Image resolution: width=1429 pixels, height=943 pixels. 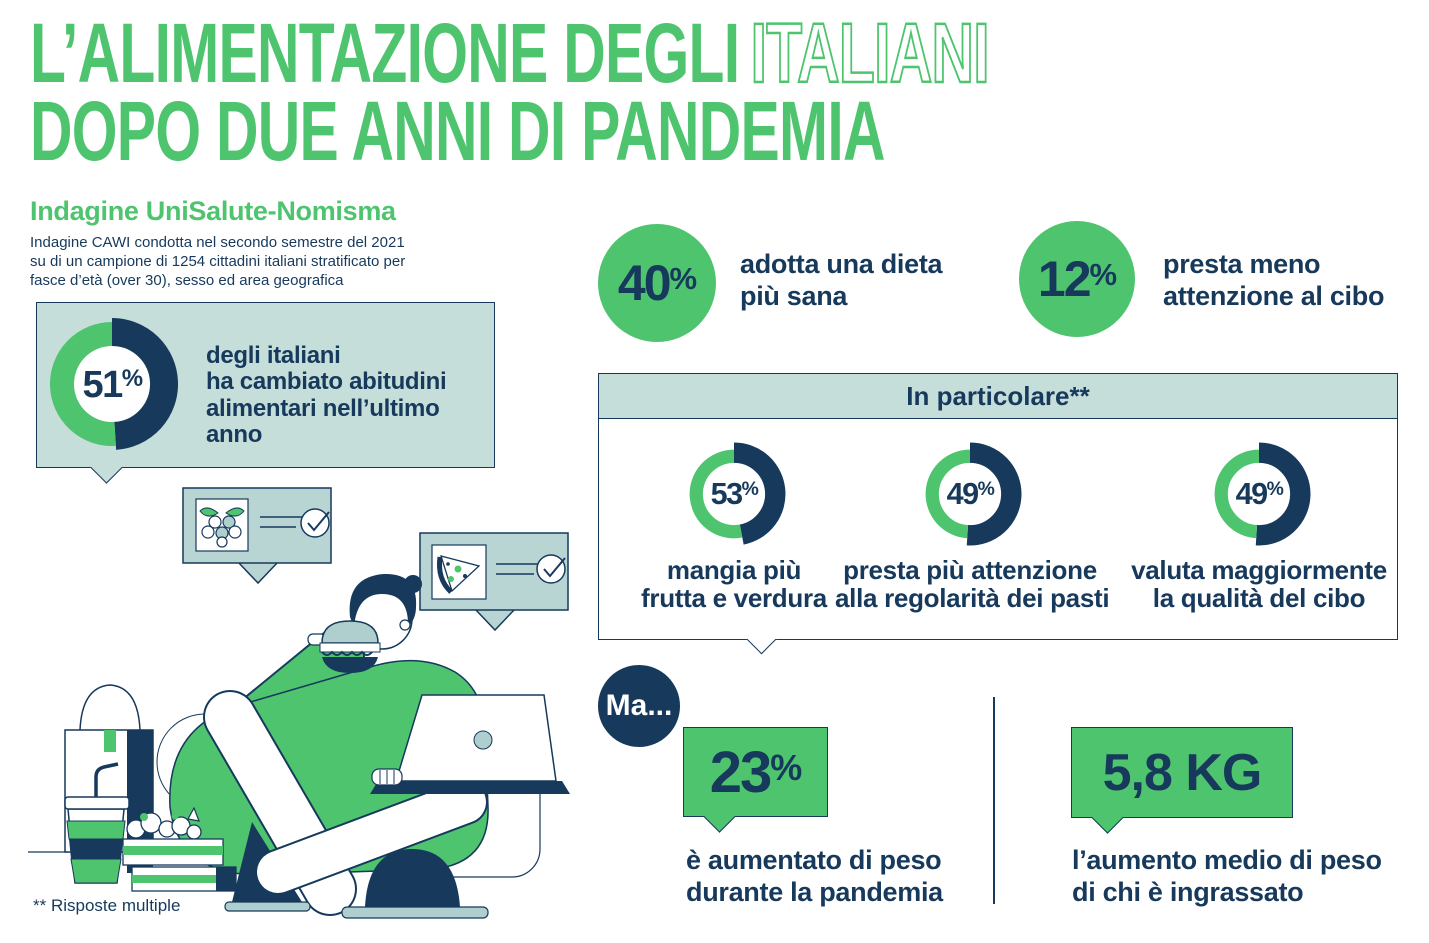 I want to click on laptop-icon, so click(x=470, y=744).